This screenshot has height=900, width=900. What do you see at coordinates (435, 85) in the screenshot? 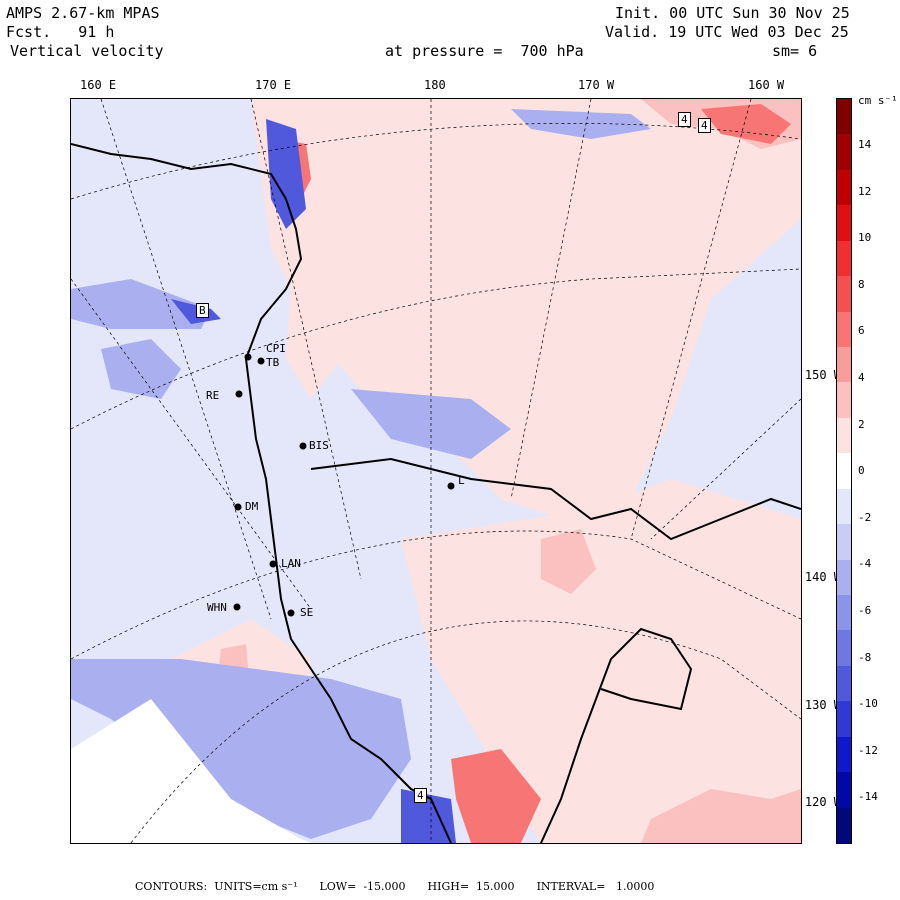
I see `lon-label-180: 180` at bounding box center [435, 85].